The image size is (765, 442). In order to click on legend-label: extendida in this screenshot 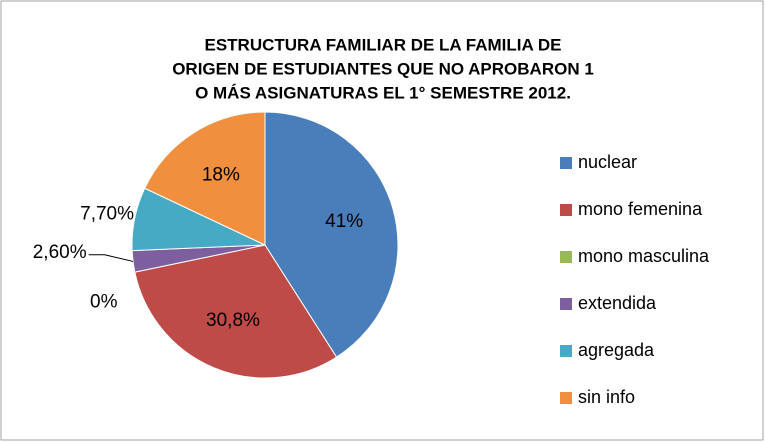, I will do `click(617, 303)`.